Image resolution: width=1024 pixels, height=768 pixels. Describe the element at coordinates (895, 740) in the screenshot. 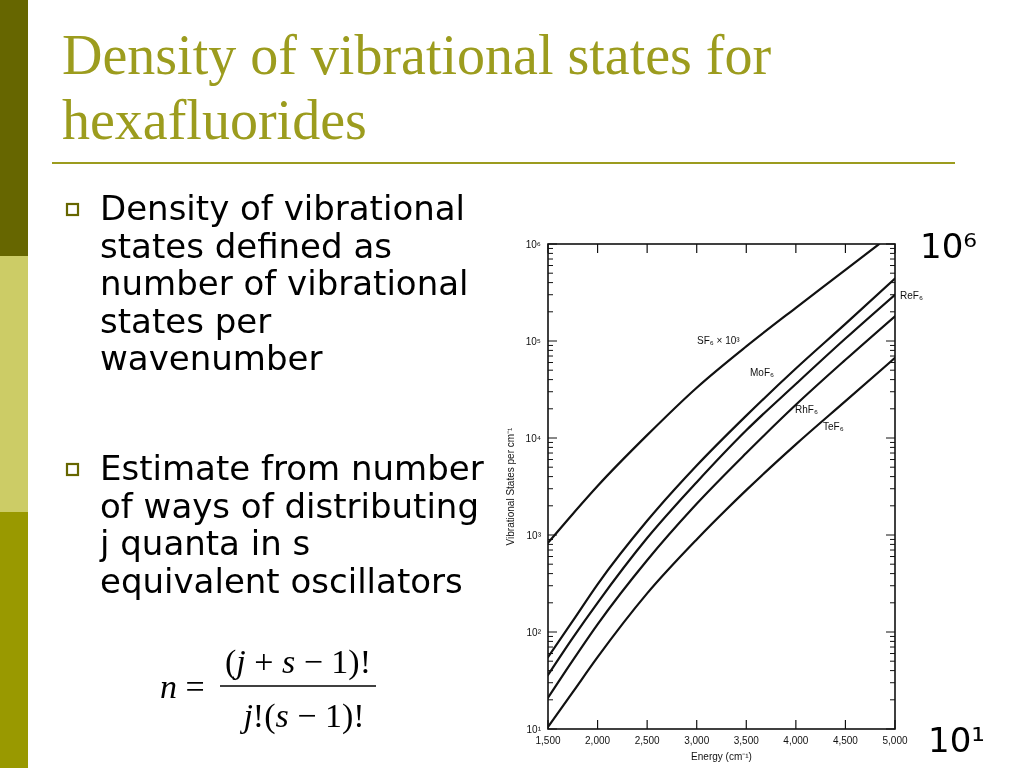

I see `x-tick-label: 5,000` at that location.